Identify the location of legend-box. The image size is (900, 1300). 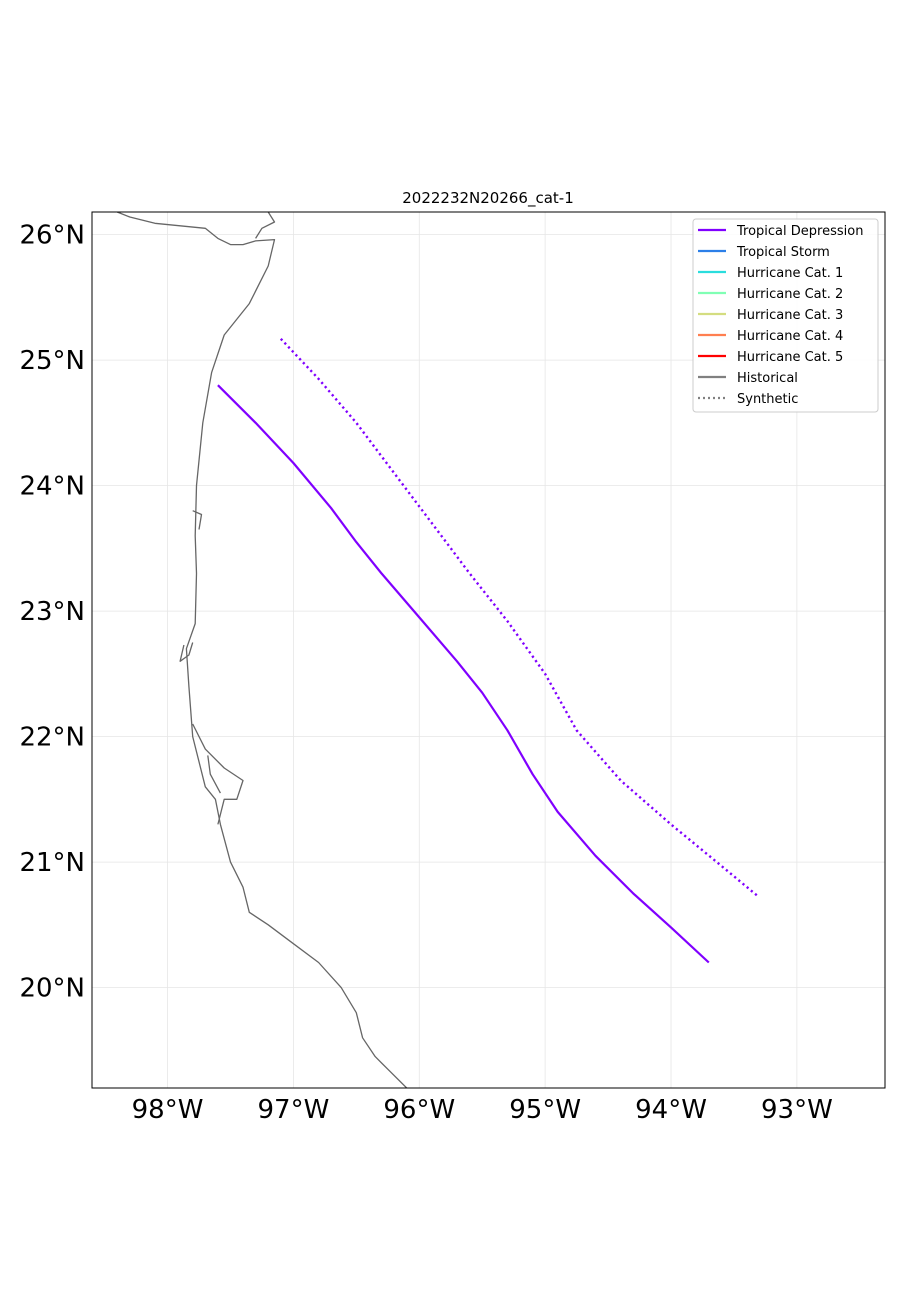
(785, 315).